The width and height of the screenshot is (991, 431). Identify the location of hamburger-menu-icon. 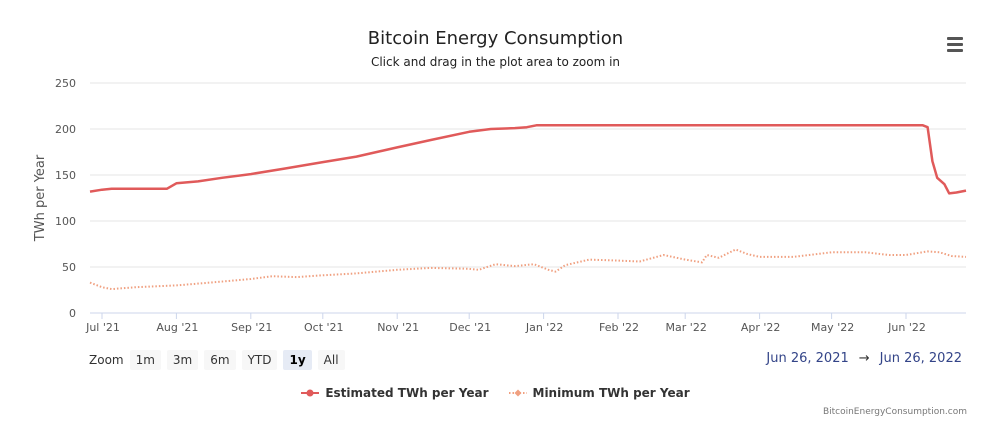
(955, 44).